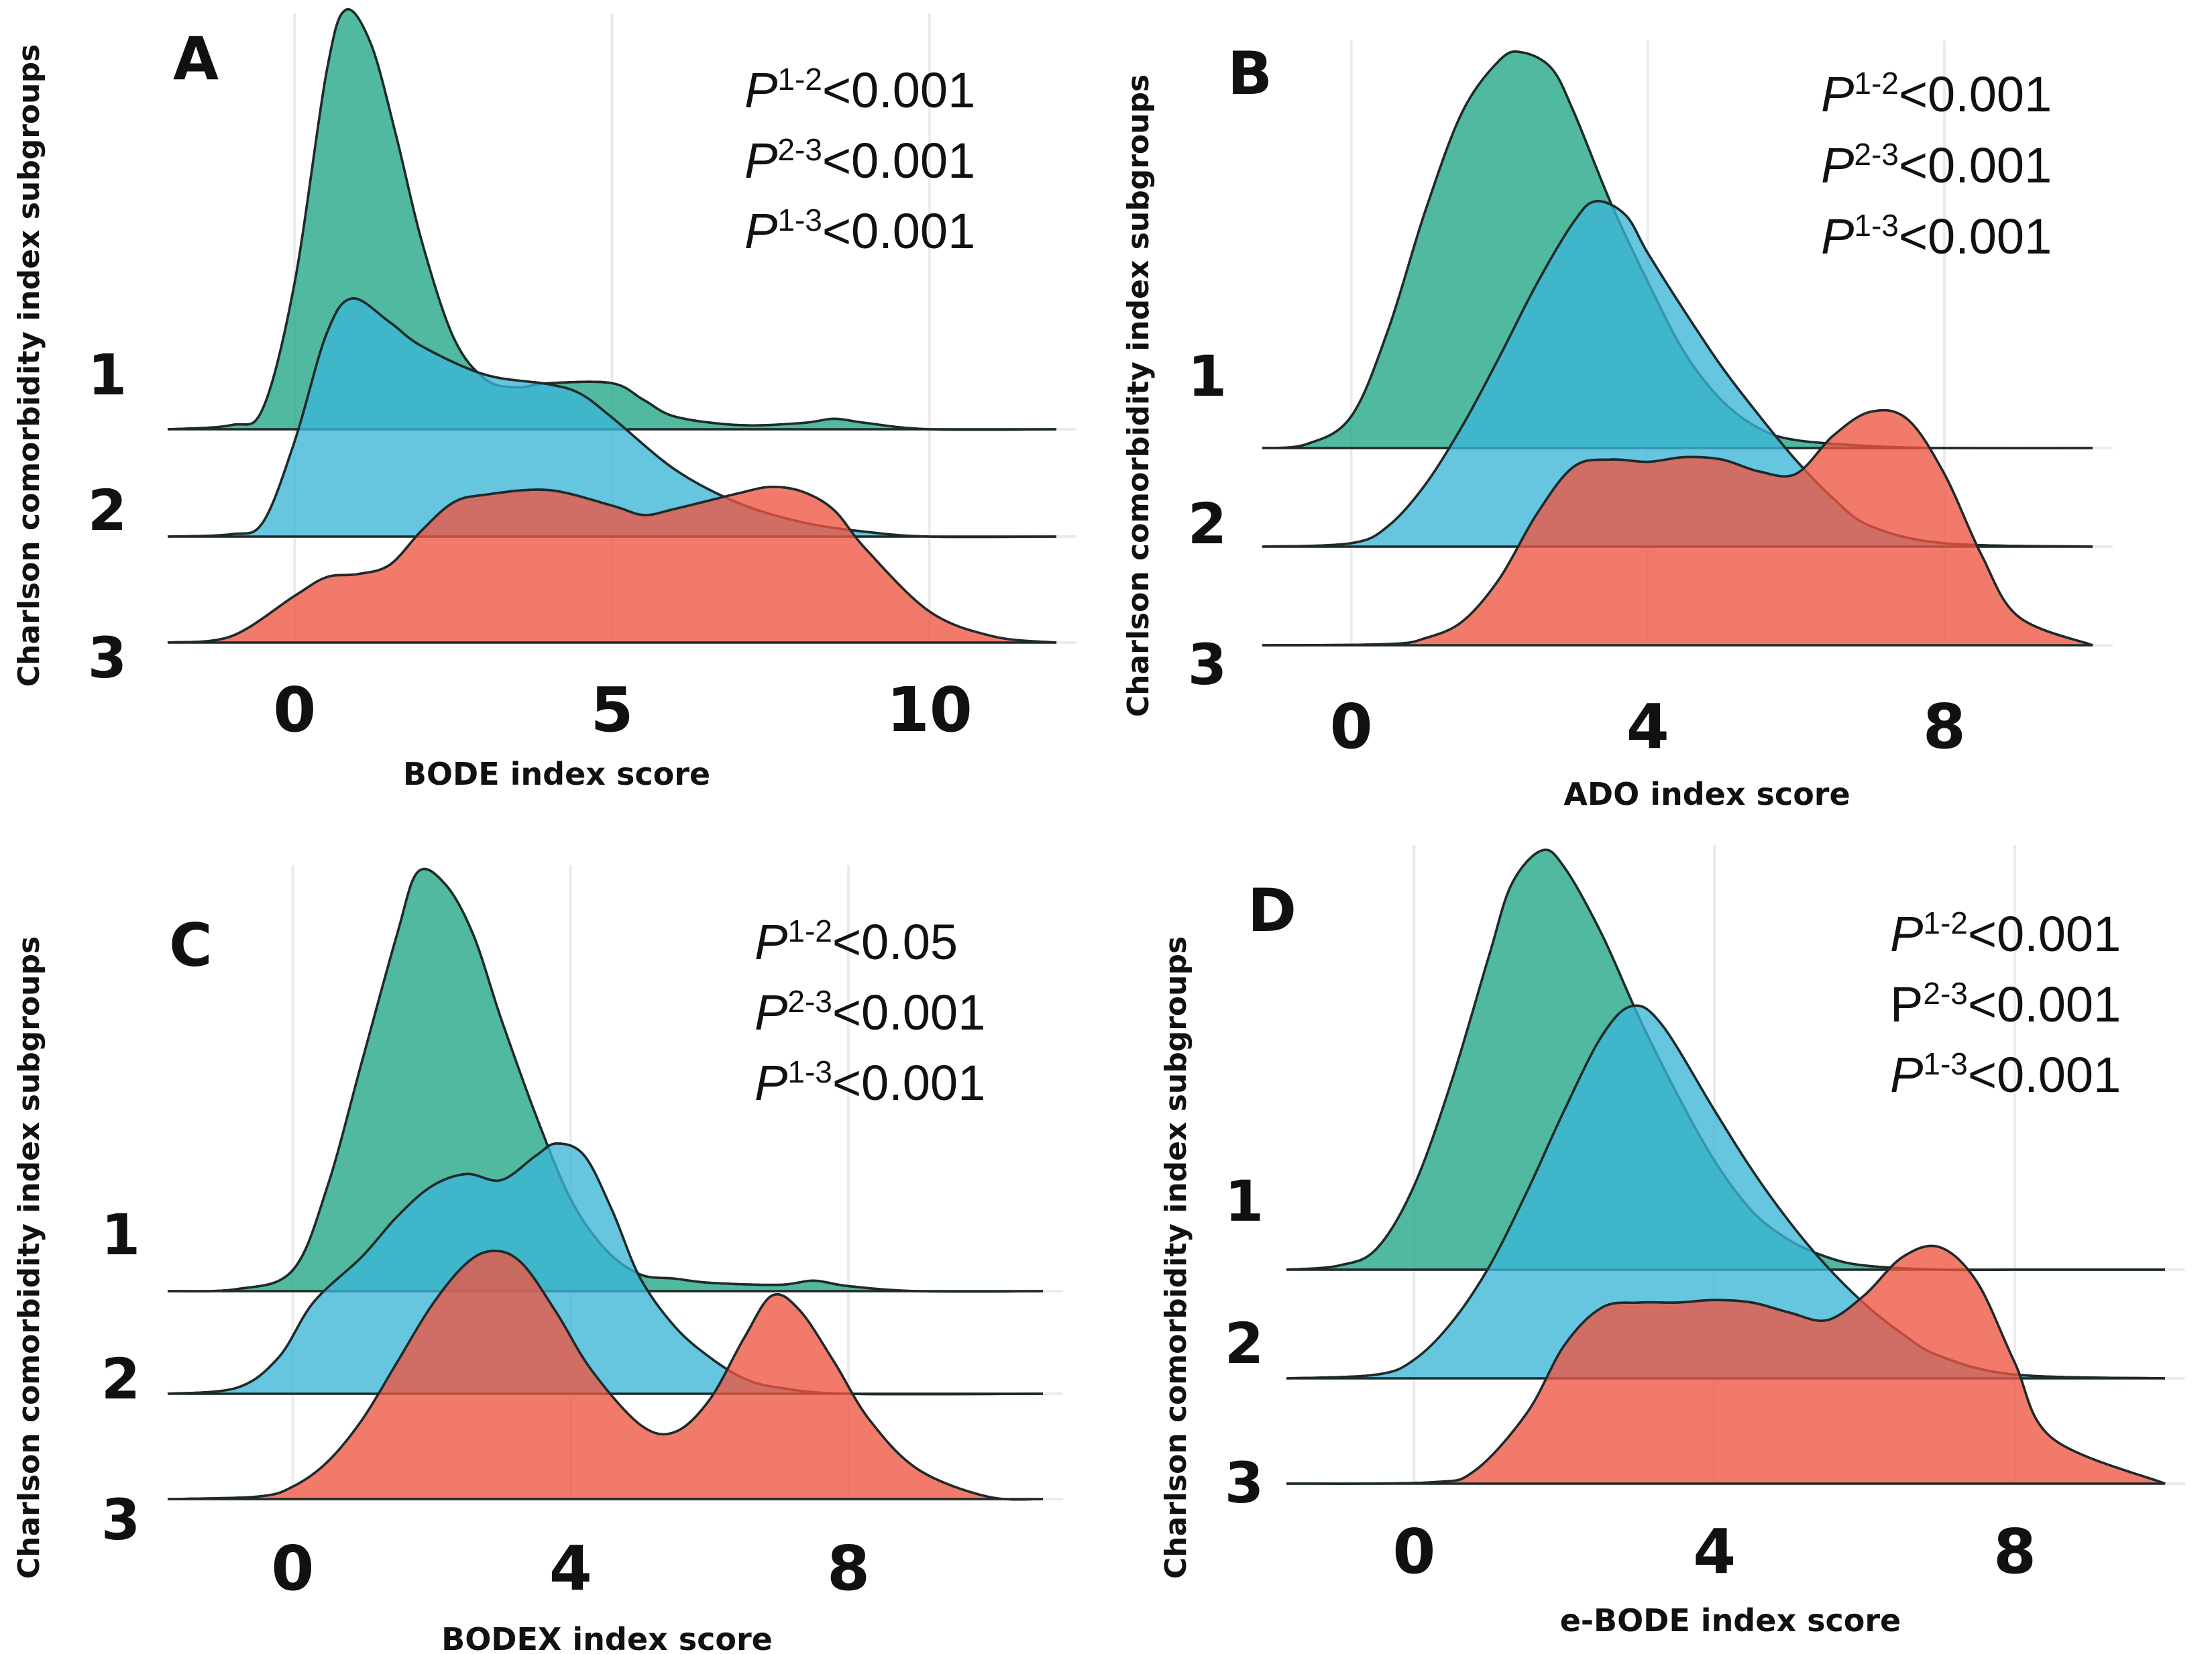  Describe the element at coordinates (1272, 910) in the screenshot. I see `panel-letter: D` at that location.